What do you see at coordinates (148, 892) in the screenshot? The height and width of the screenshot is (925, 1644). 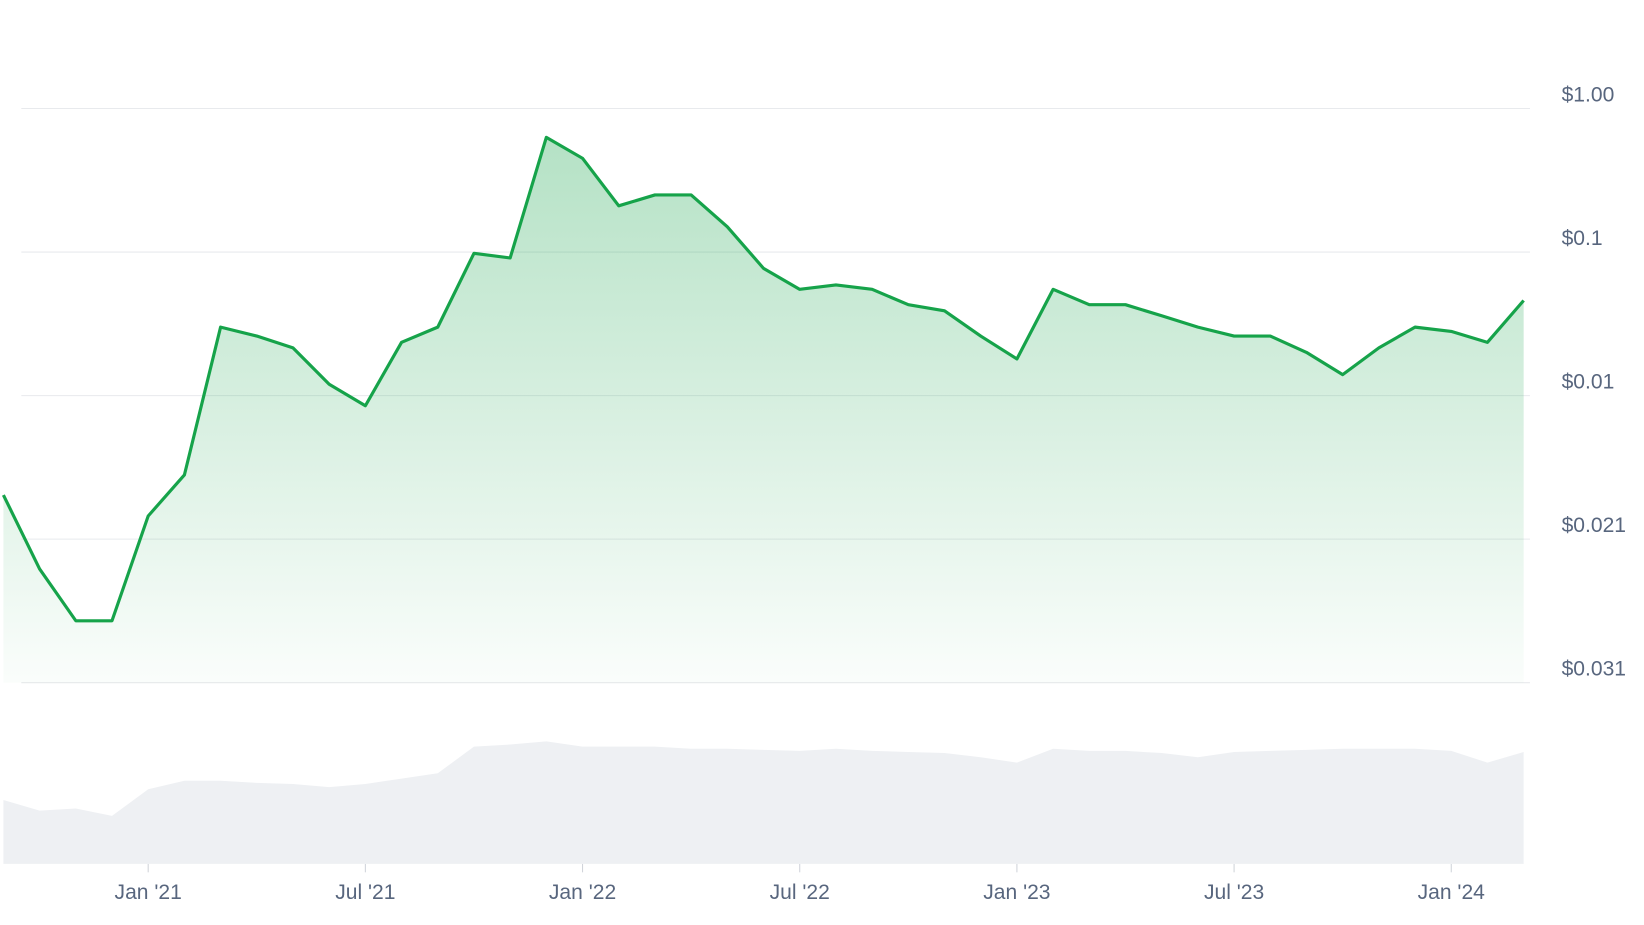 I see `x-tick-label: Jan '21` at bounding box center [148, 892].